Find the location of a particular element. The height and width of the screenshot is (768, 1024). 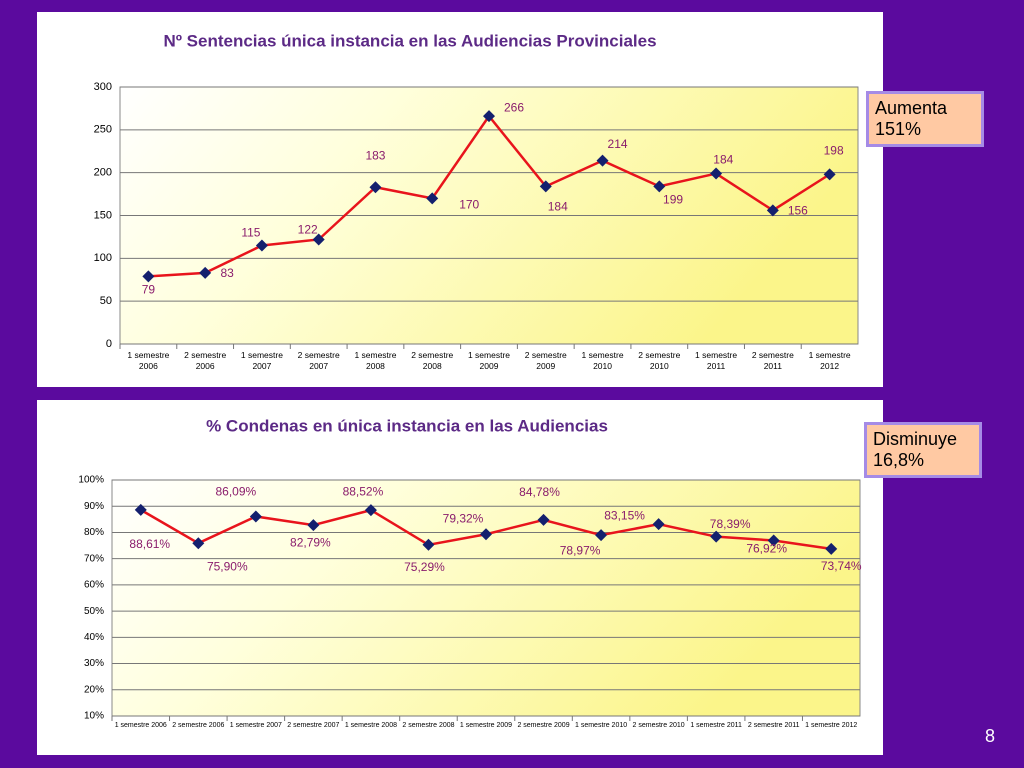

data-label: 214 is located at coordinates (618, 144).